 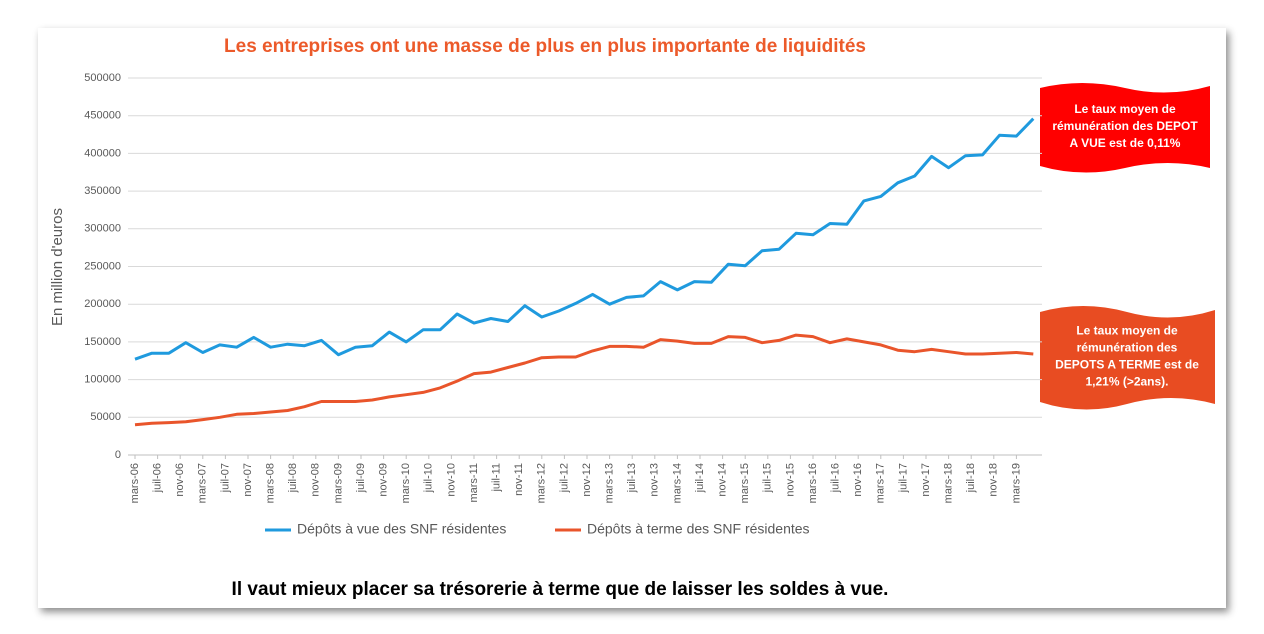 What do you see at coordinates (1125, 143) in the screenshot?
I see `annotation-text: A VUE est de 0,11%` at bounding box center [1125, 143].